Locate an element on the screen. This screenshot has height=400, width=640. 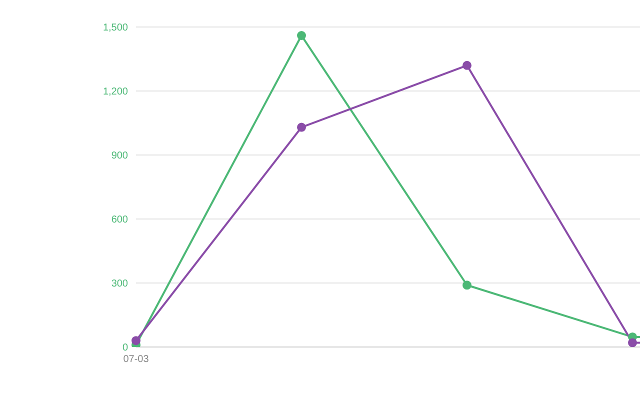
y-tick-label: 600 is located at coordinates (119, 220).